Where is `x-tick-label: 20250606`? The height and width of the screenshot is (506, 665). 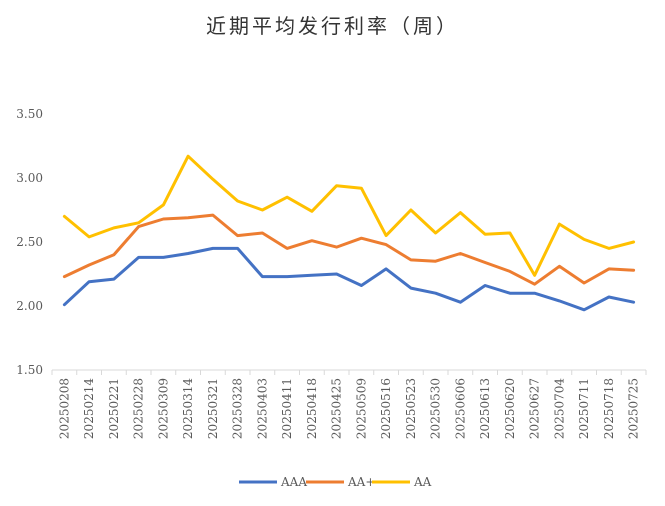
x-tick-label: 20250606 is located at coordinates (460, 408).